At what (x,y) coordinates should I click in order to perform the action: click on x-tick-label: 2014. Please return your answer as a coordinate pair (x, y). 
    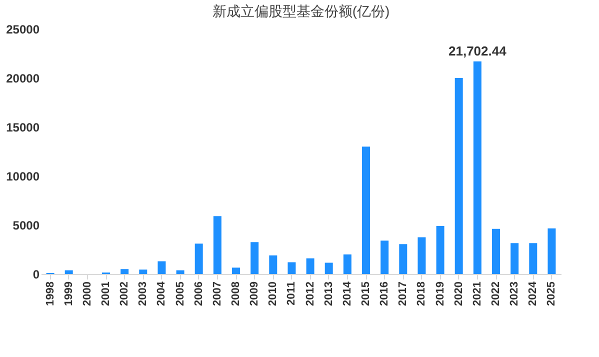
    Looking at the image, I should click on (347, 293).